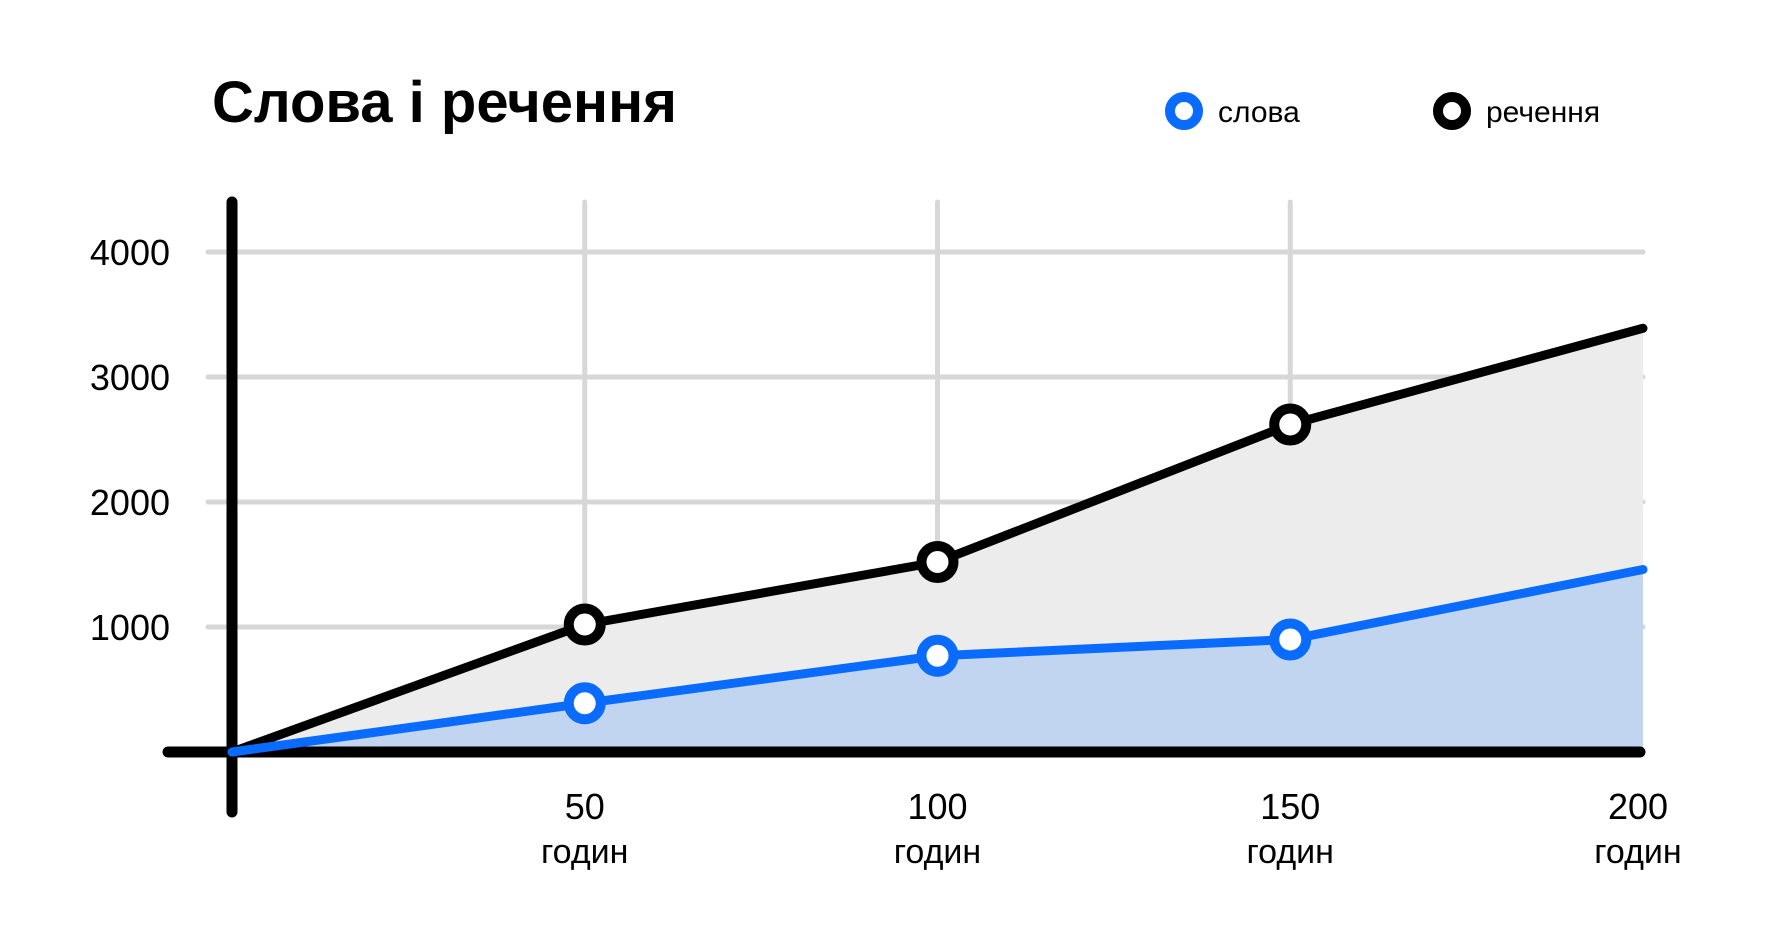 Image resolution: width=1780 pixels, height=946 pixels. I want to click on legend-item-words: слова, so click(1232, 111).